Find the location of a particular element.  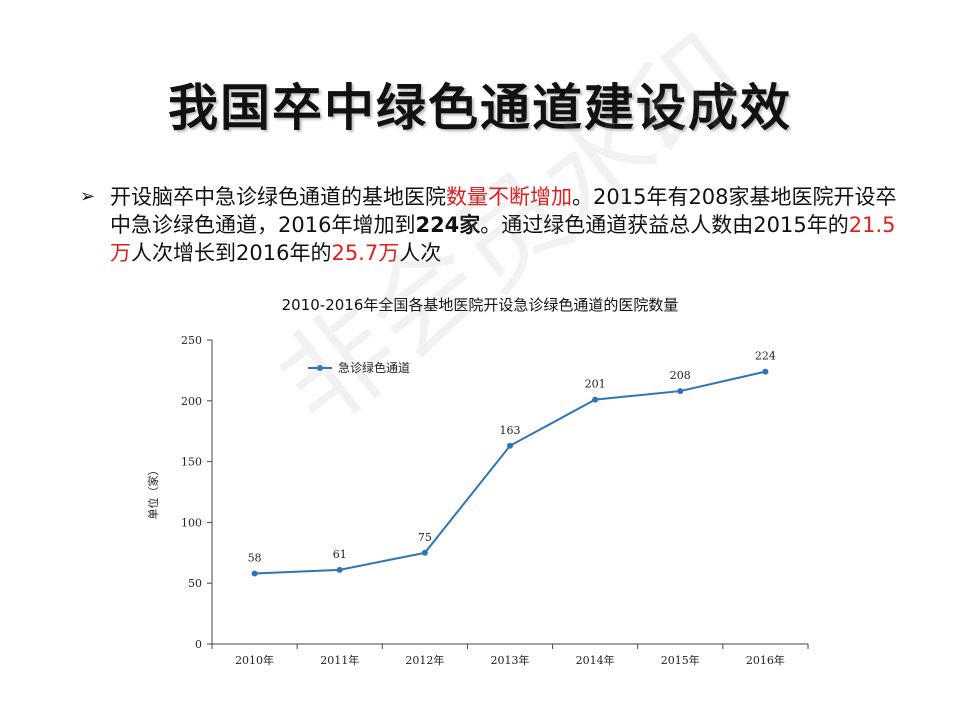

x-tick-label-5: 2015年 is located at coordinates (680, 660).